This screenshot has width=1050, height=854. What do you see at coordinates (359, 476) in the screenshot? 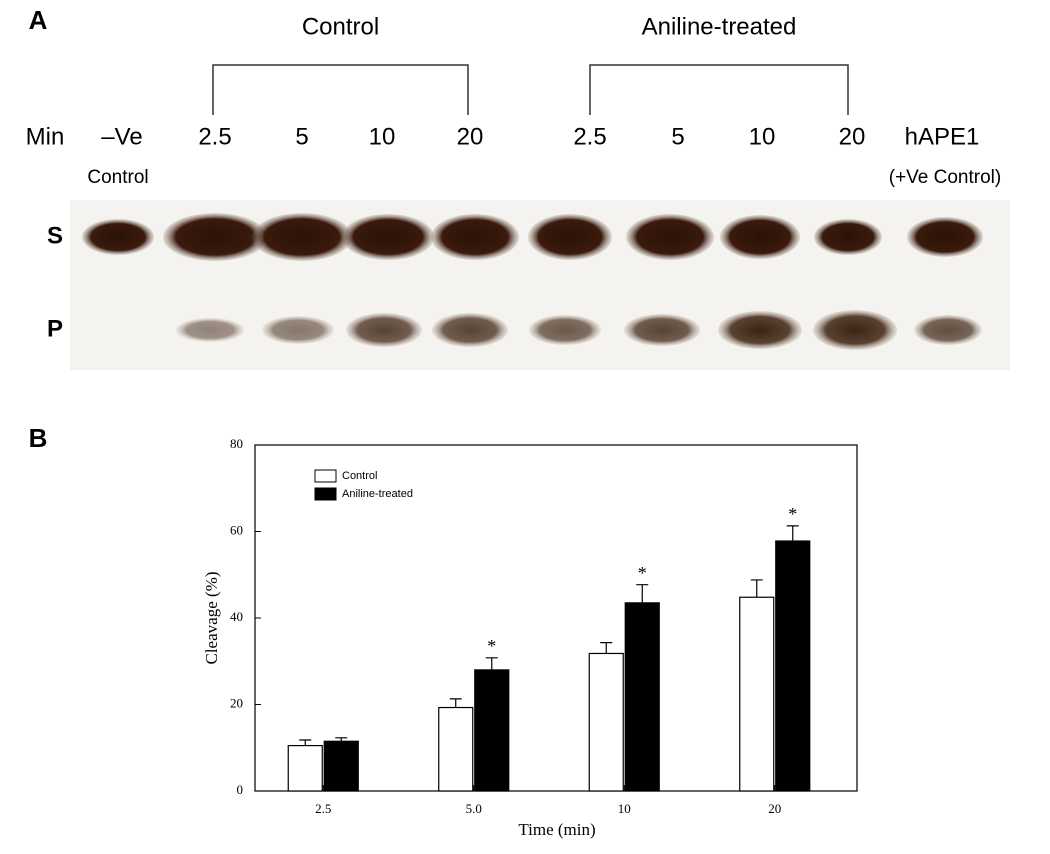
I see `legend-label: Control` at bounding box center [359, 476].